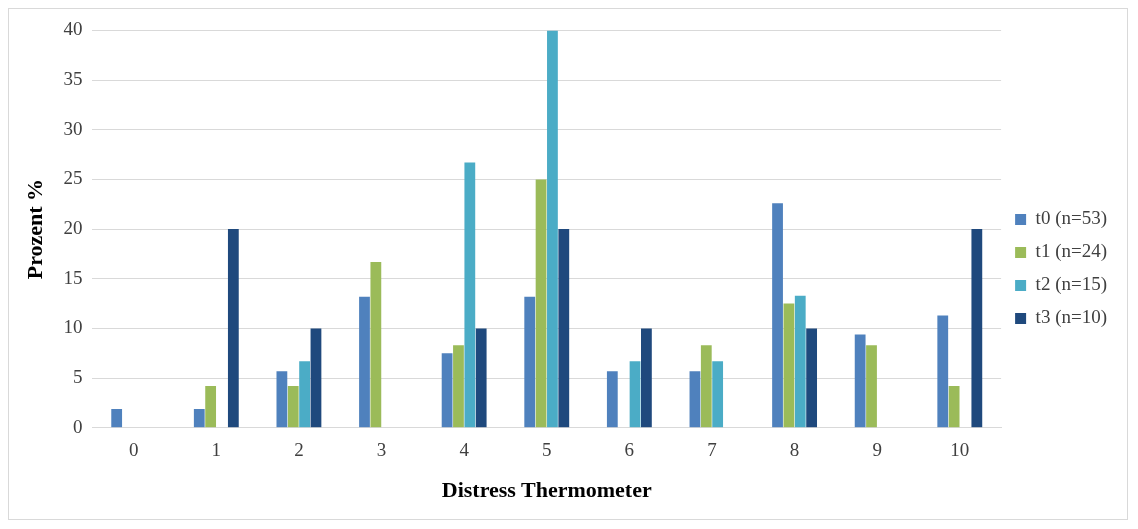 This screenshot has width=1138, height=529. I want to click on y-tick-label: 10, so click(73, 327).